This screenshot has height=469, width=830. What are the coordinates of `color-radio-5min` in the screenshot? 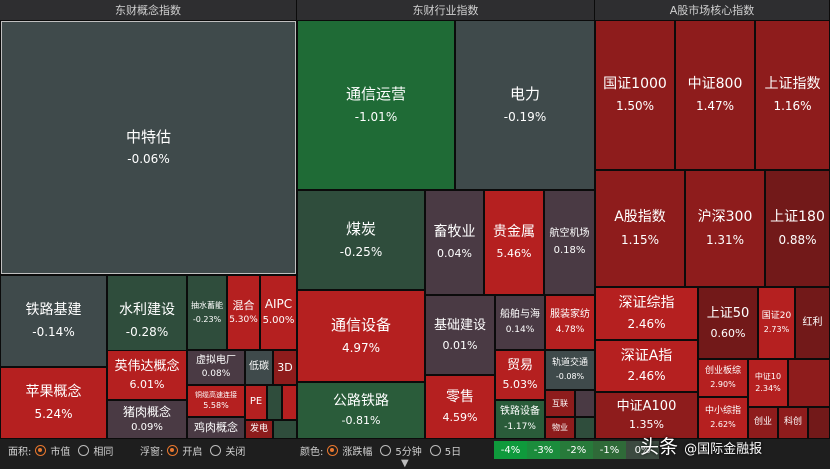 It's located at (386, 450).